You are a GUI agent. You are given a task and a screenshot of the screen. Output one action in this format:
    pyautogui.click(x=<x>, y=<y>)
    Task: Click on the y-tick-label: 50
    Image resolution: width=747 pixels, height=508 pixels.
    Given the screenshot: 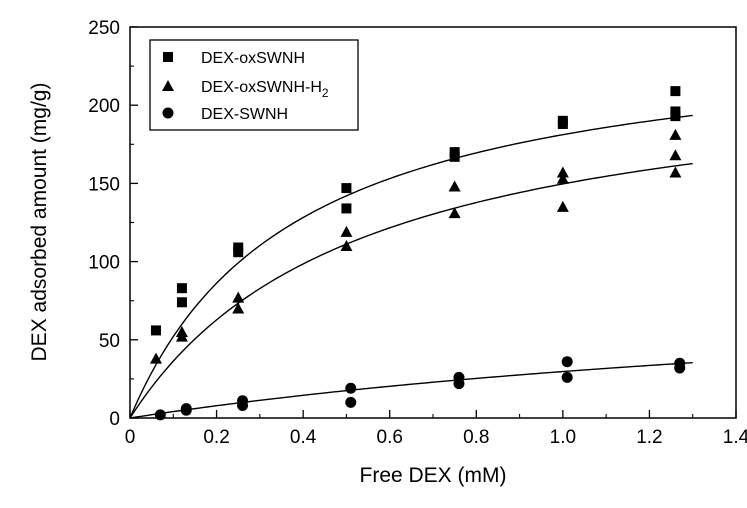 What is the action you would take?
    pyautogui.click(x=109, y=341)
    